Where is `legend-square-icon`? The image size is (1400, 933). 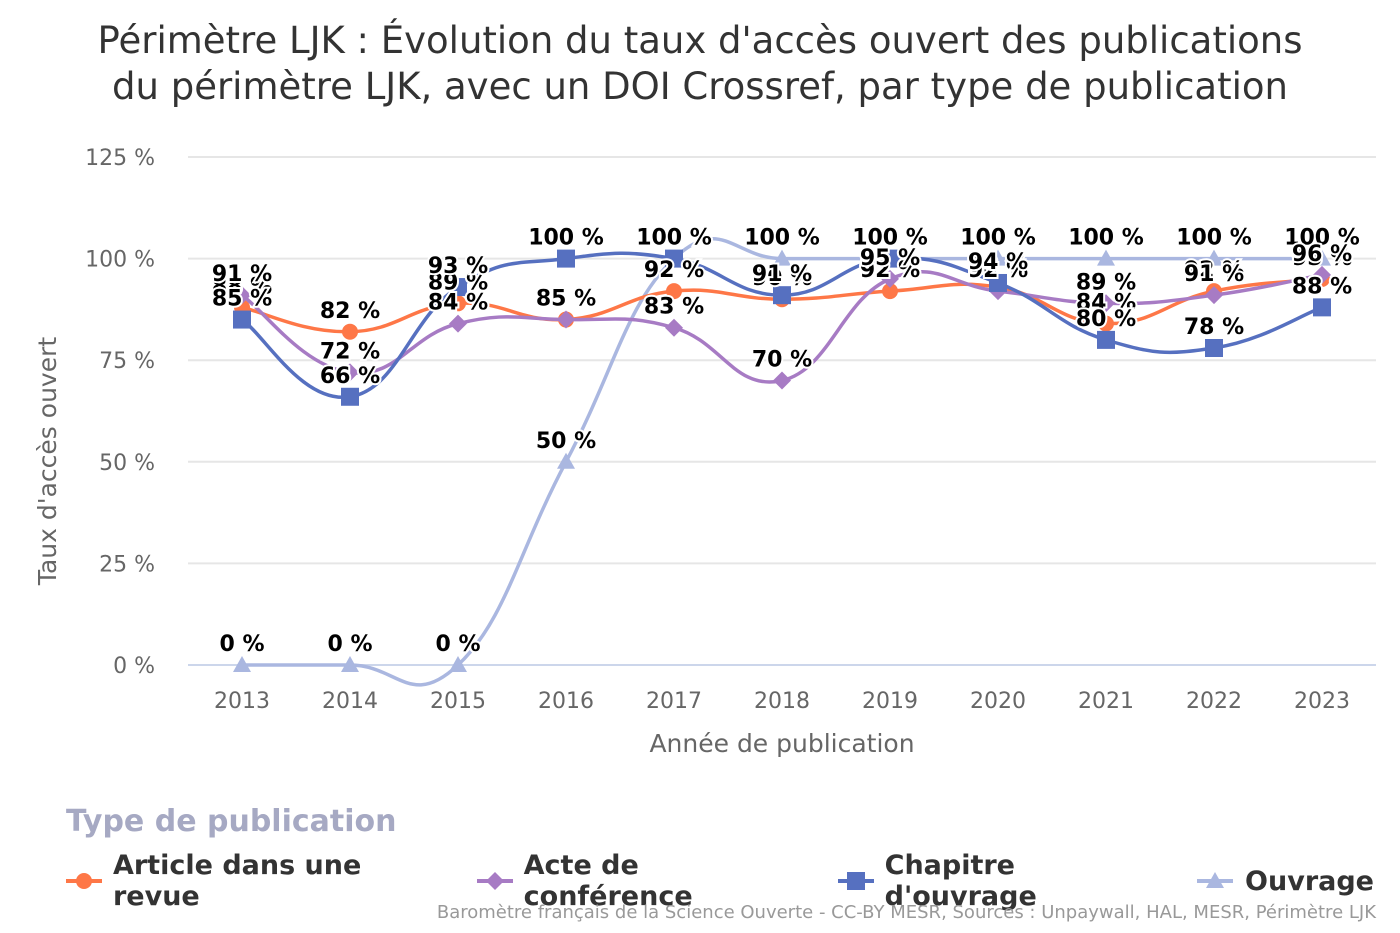 legend-square-icon is located at coordinates (855, 881).